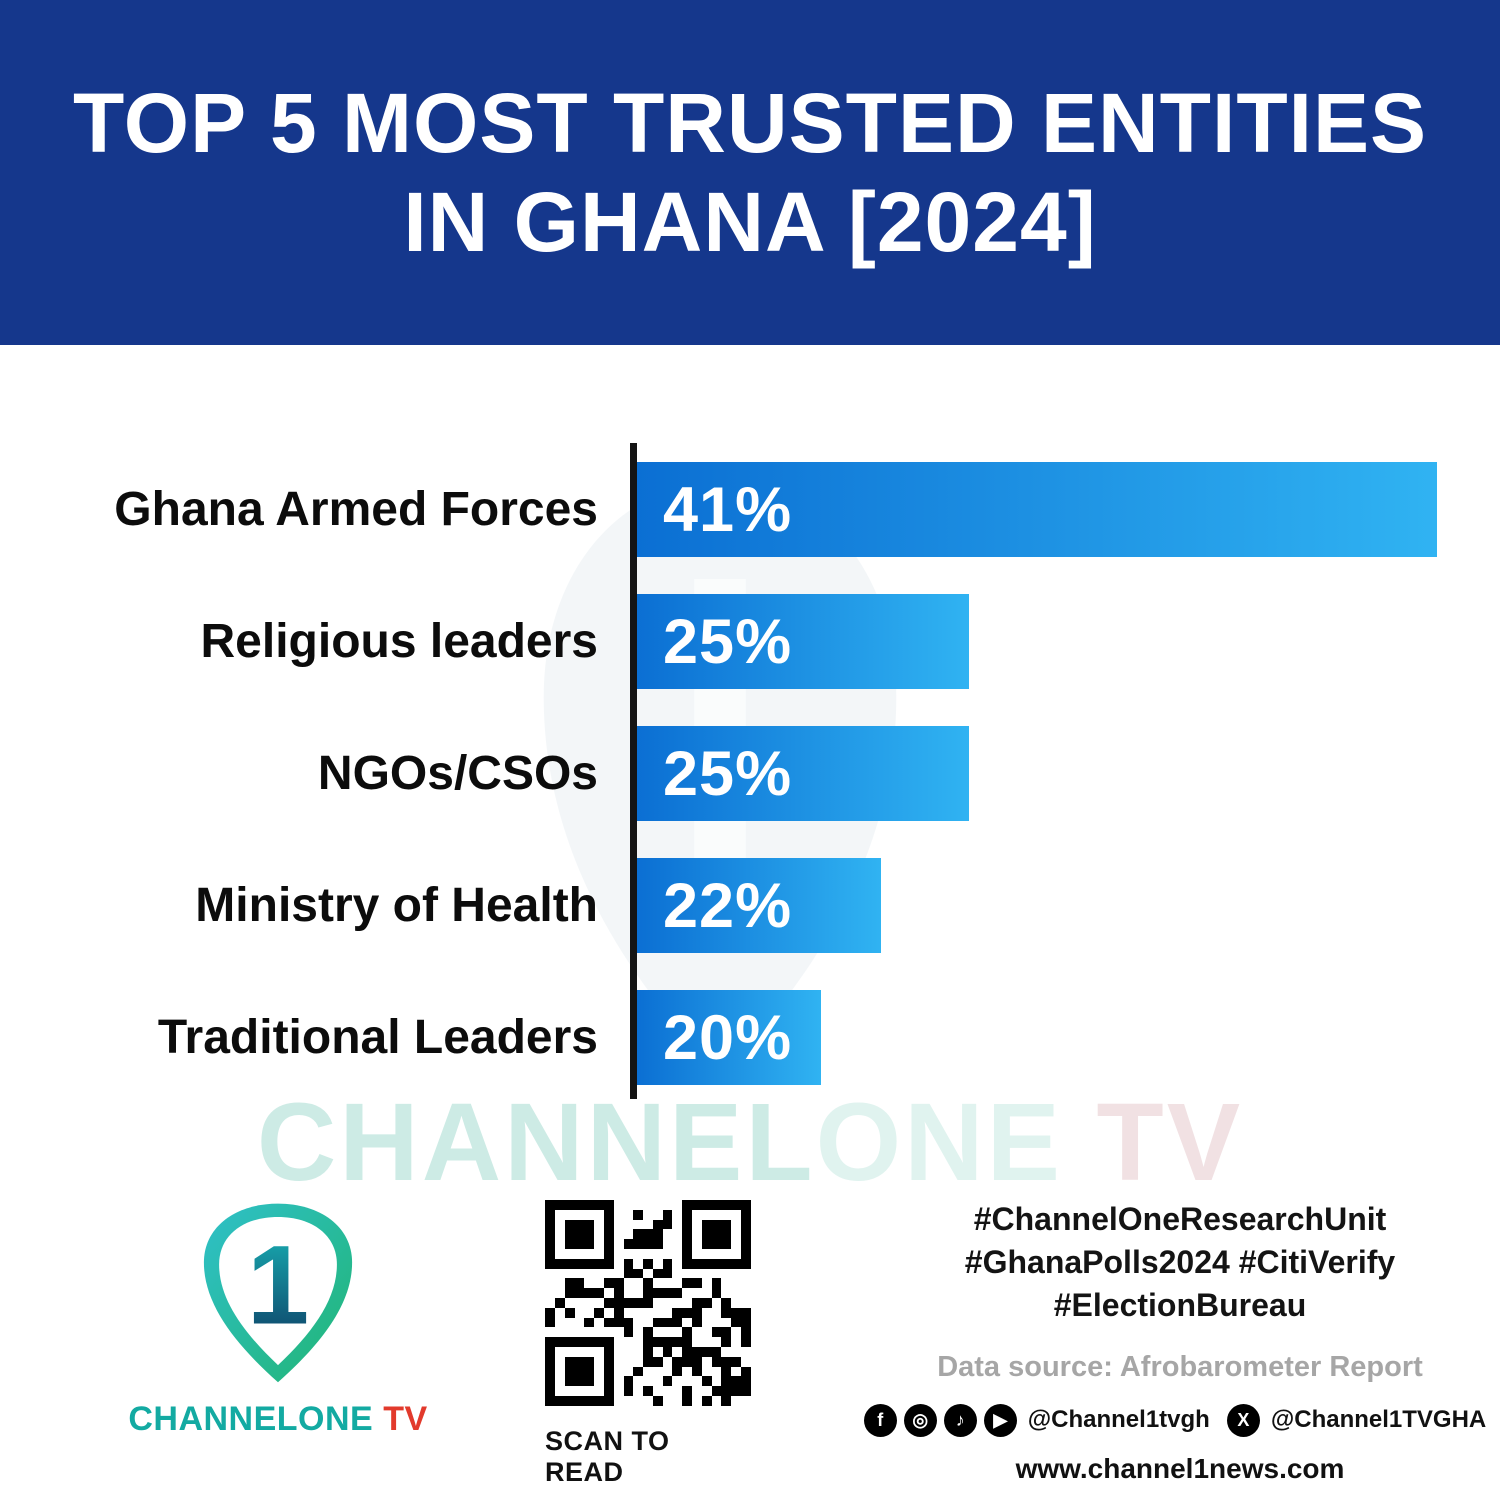 This screenshot has height=1500, width=1500. Describe the element at coordinates (1180, 1420) in the screenshot. I see `social-row: f ◎ ♪ ▶ @Channel1tvgh X @Channel1TVGHA` at that location.